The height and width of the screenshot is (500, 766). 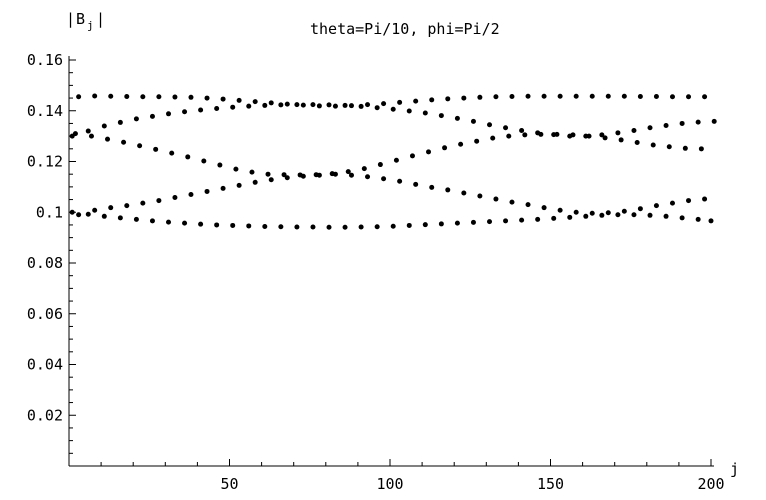 I want to click on y-label-bar-left: |, so click(x=70, y=19).